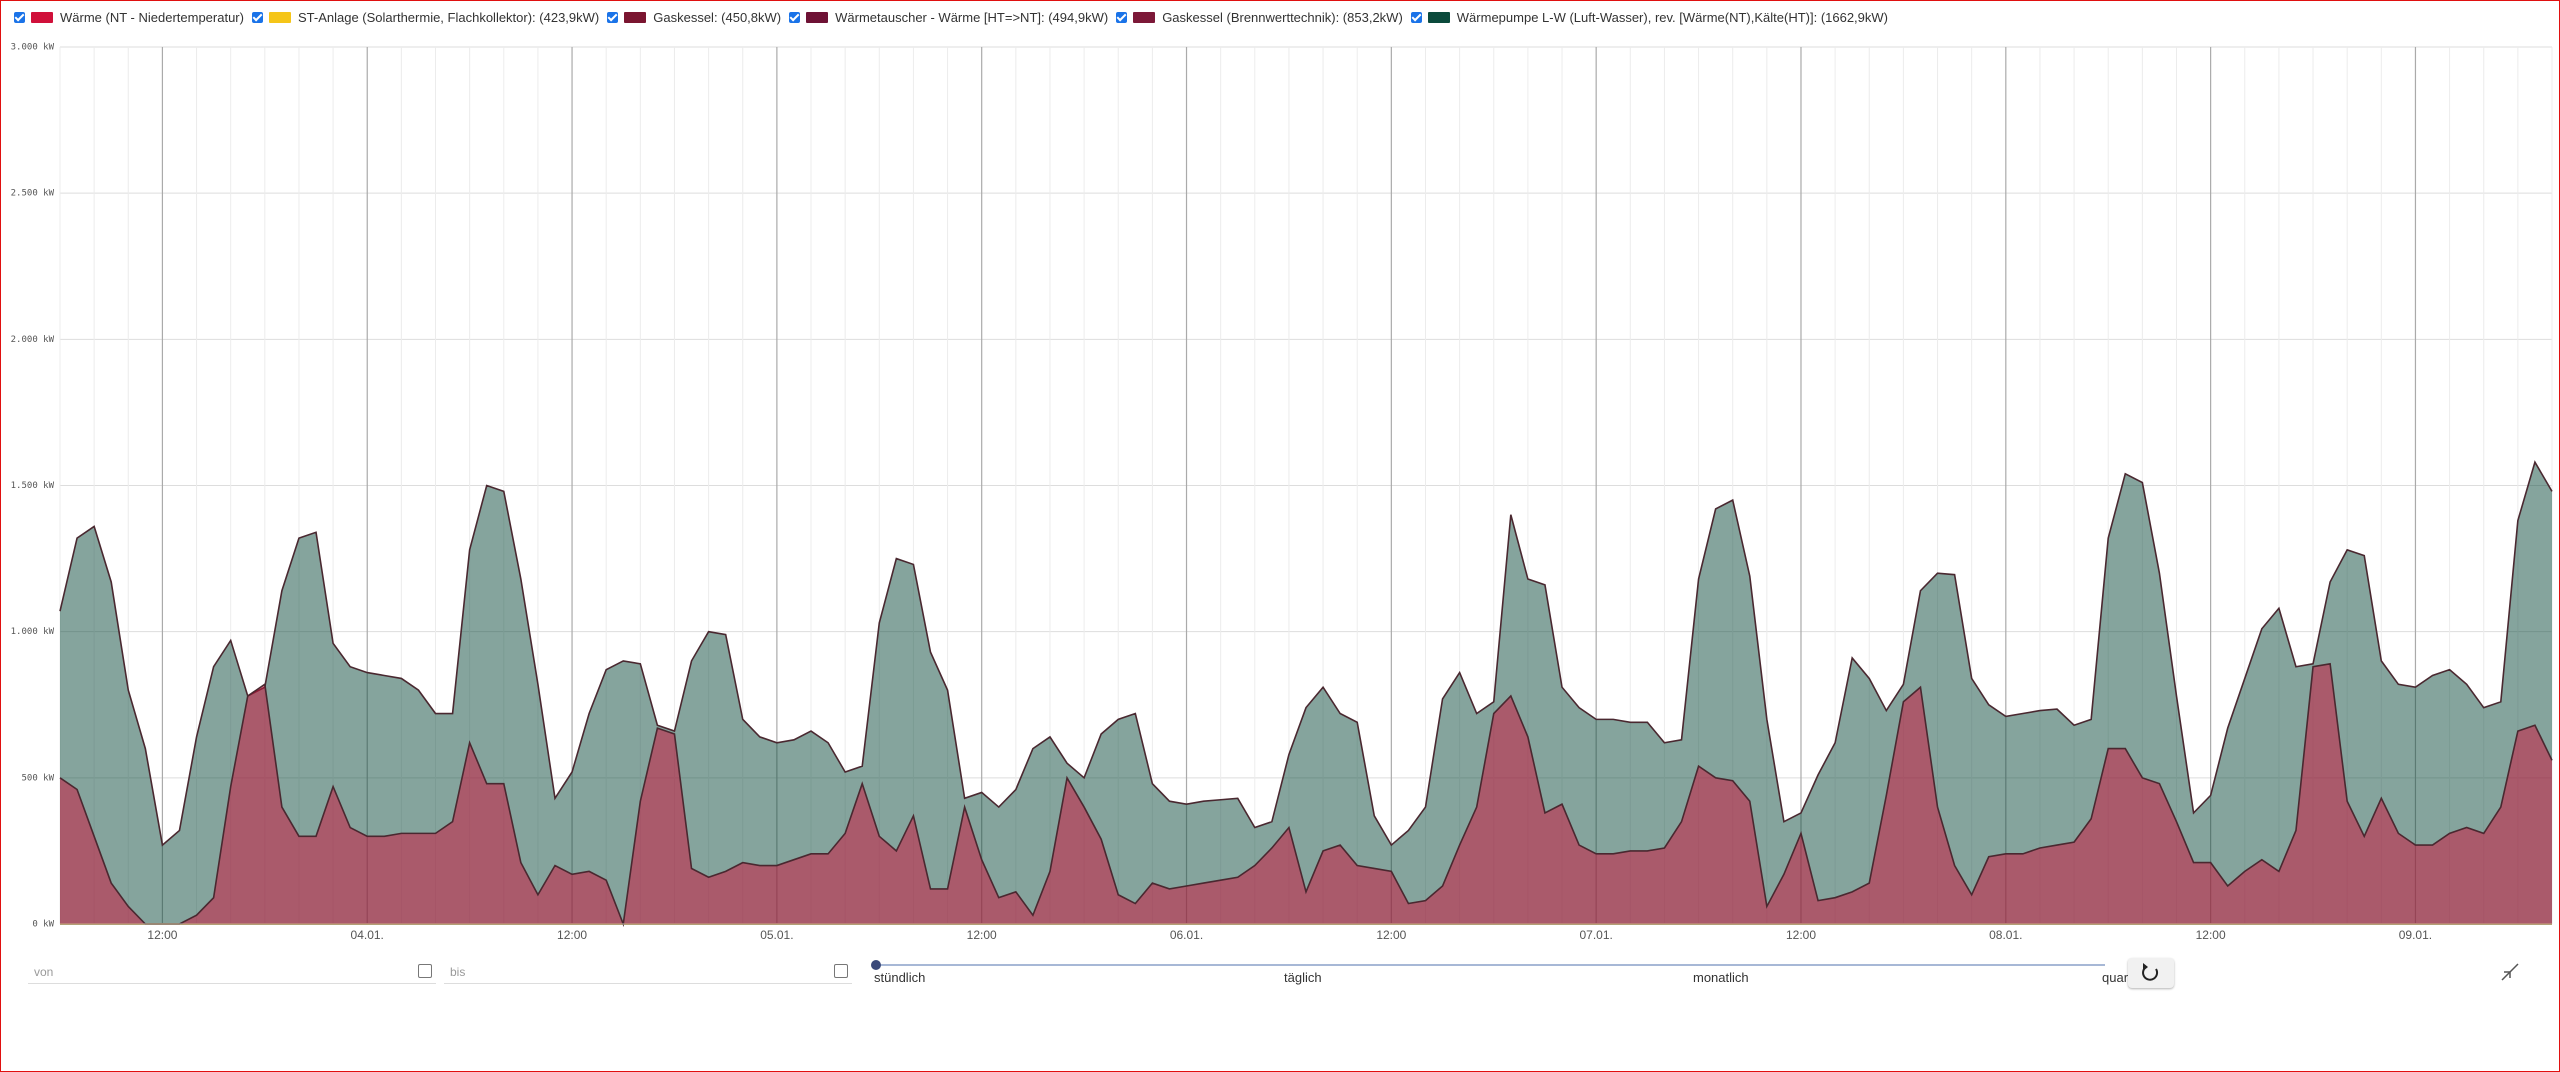 The image size is (2560, 1072). I want to click on x-tick-label: 06.01., so click(1186, 935).